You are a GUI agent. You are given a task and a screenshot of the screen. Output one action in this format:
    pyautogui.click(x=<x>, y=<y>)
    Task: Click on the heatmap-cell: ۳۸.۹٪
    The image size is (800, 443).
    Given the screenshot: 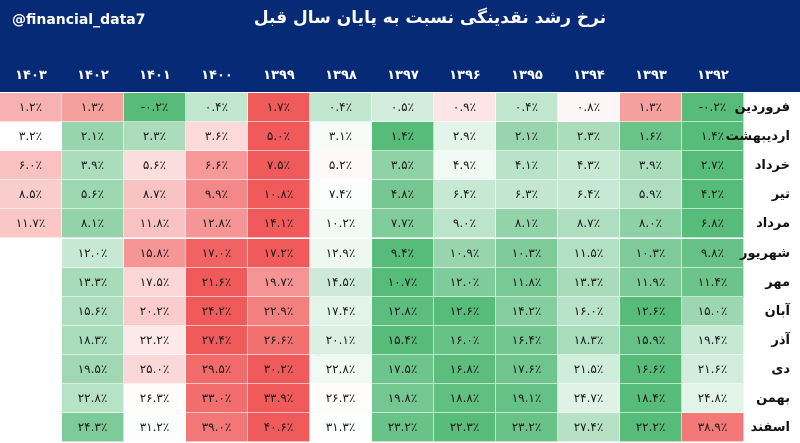 What is the action you would take?
    pyautogui.click(x=713, y=428)
    